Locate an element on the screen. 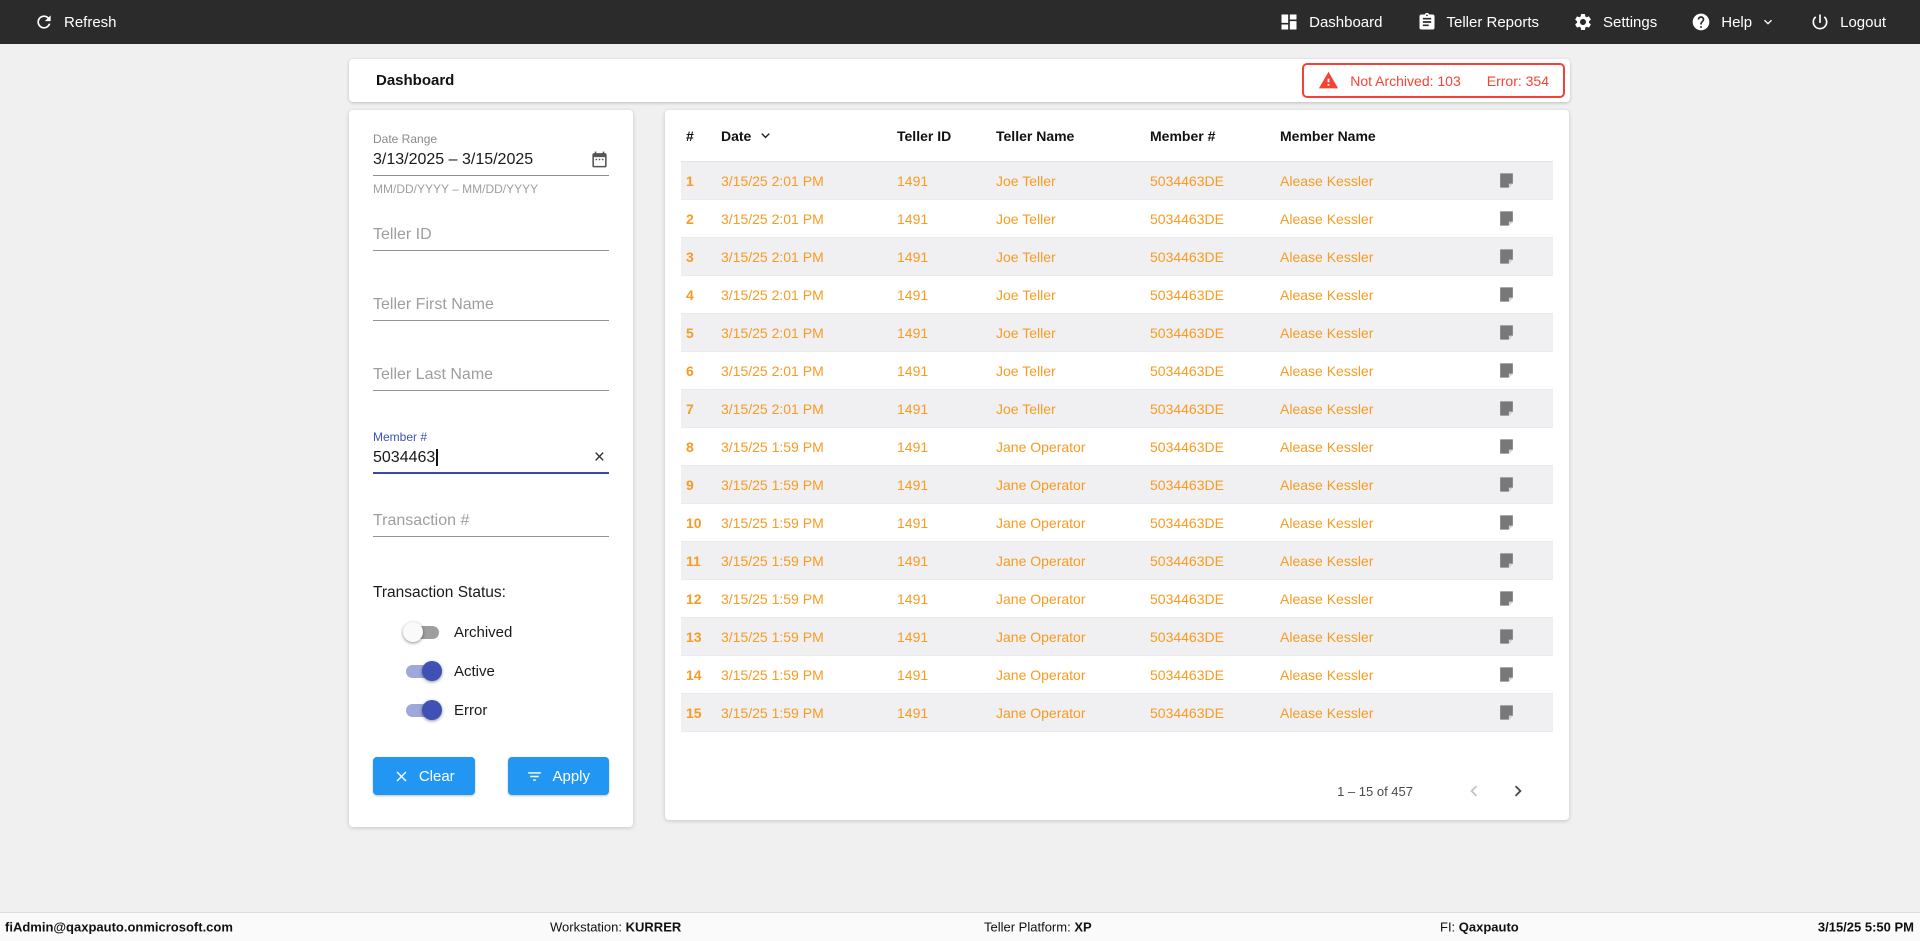  page-title: Dashboard is located at coordinates (415, 80).